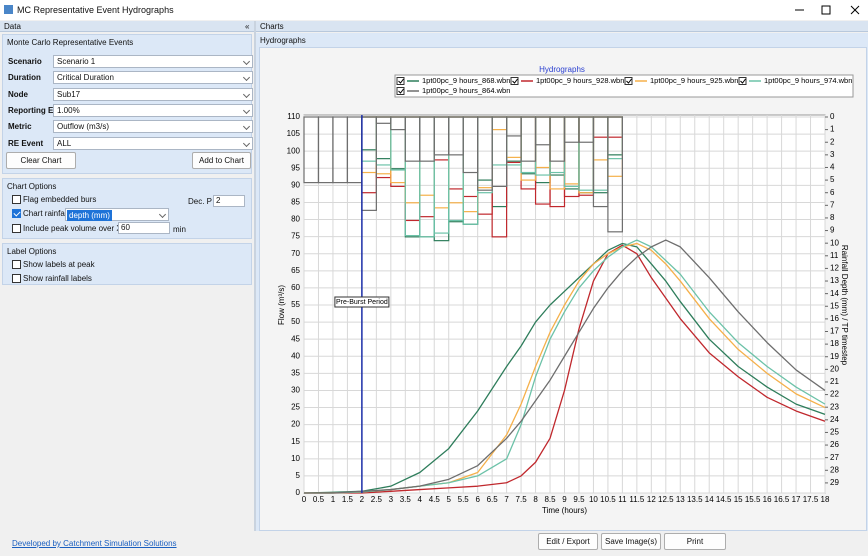  Describe the element at coordinates (834, 457) in the screenshot. I see `y2-tick-label: 27` at that location.